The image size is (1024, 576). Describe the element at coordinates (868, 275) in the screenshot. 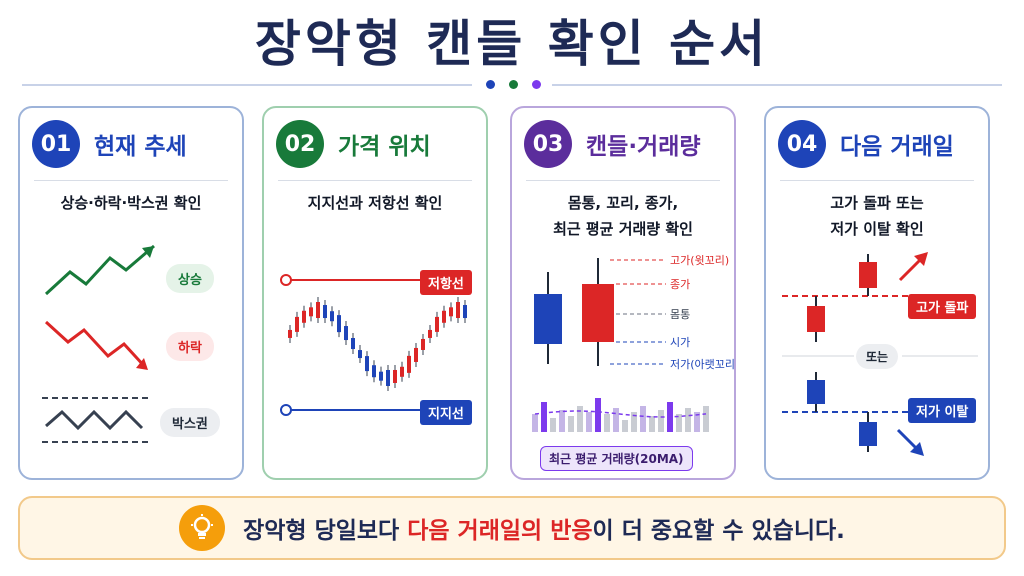

I see `breakout-candle-body` at that location.